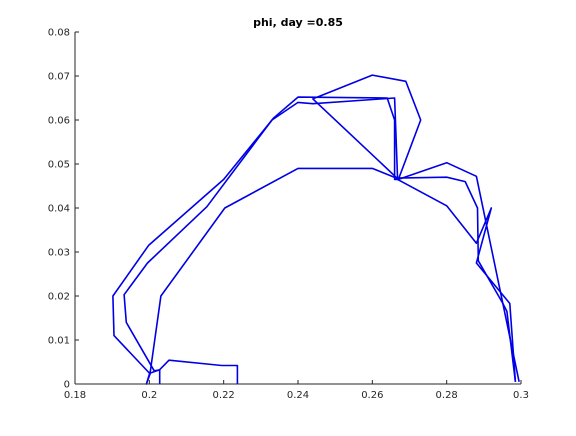 The width and height of the screenshot is (576, 436). I want to click on y-tick-label: 0.07, so click(59, 77).